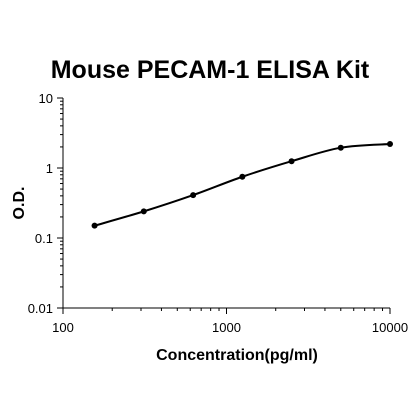  I want to click on chart-title: Mouse PECAM-1 ELISA Kit, so click(210, 70).